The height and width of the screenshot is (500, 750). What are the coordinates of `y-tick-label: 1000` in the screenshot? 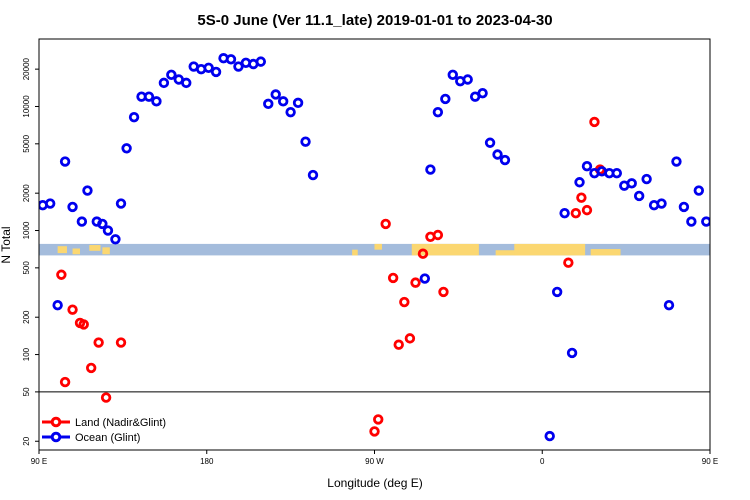 It's located at (26, 230).